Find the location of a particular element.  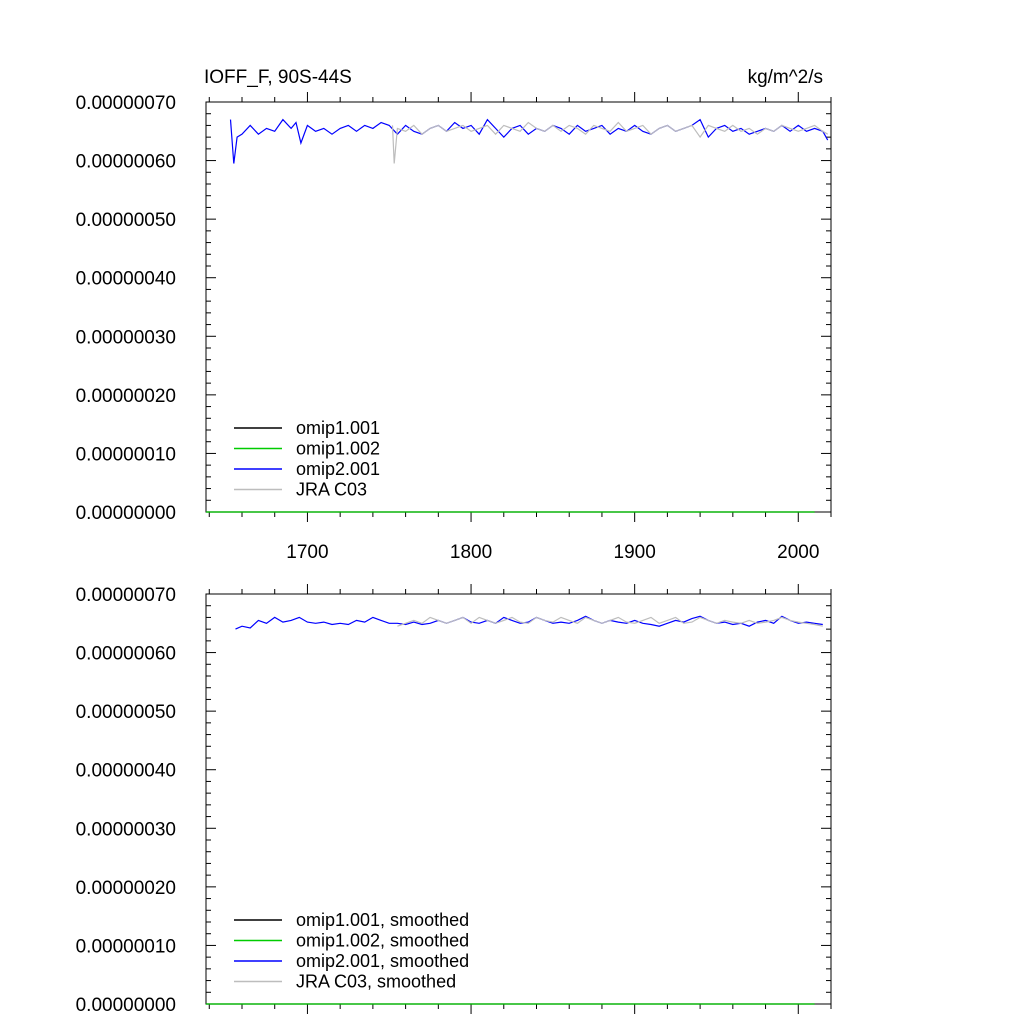

x-tick-label: 2000 is located at coordinates (798, 552).